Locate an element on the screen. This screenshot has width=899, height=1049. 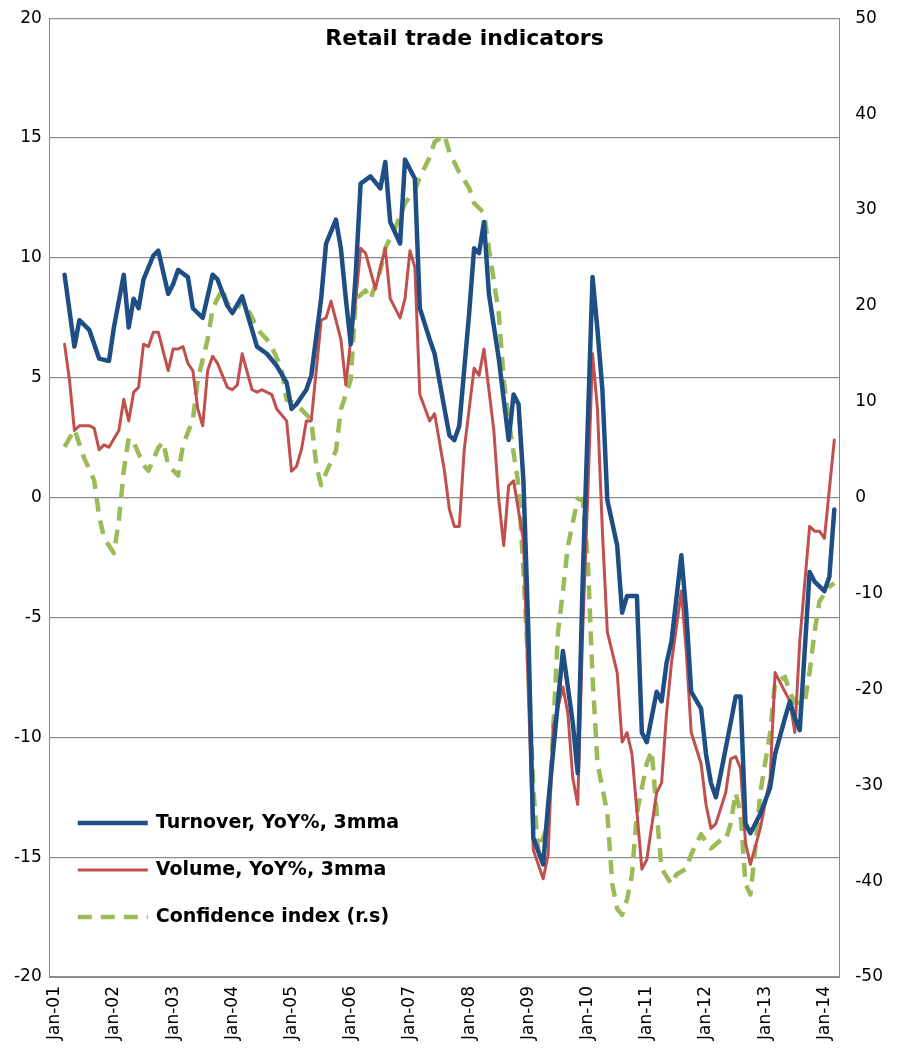
legend-label: Volume, YoY%, 3mma is located at coordinates (271, 867).